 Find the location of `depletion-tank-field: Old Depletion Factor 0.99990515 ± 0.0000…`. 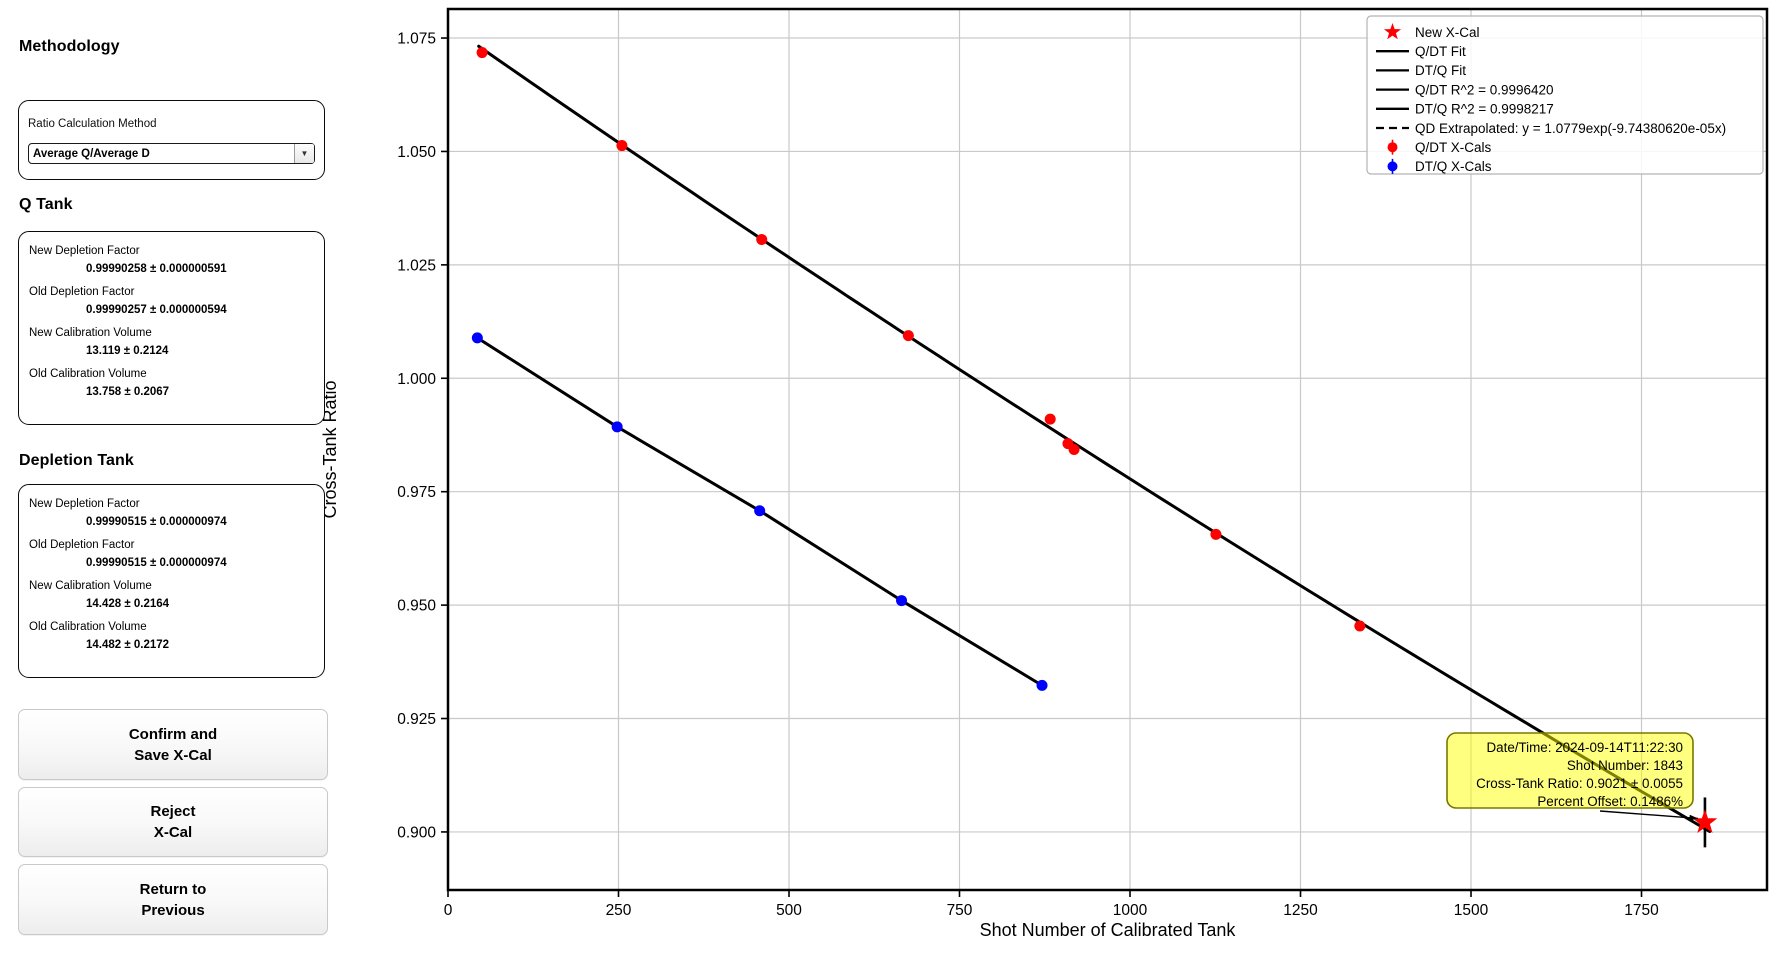

depletion-tank-field: Old Depletion Factor 0.99990515 ± 0.0000… is located at coordinates (171, 554).